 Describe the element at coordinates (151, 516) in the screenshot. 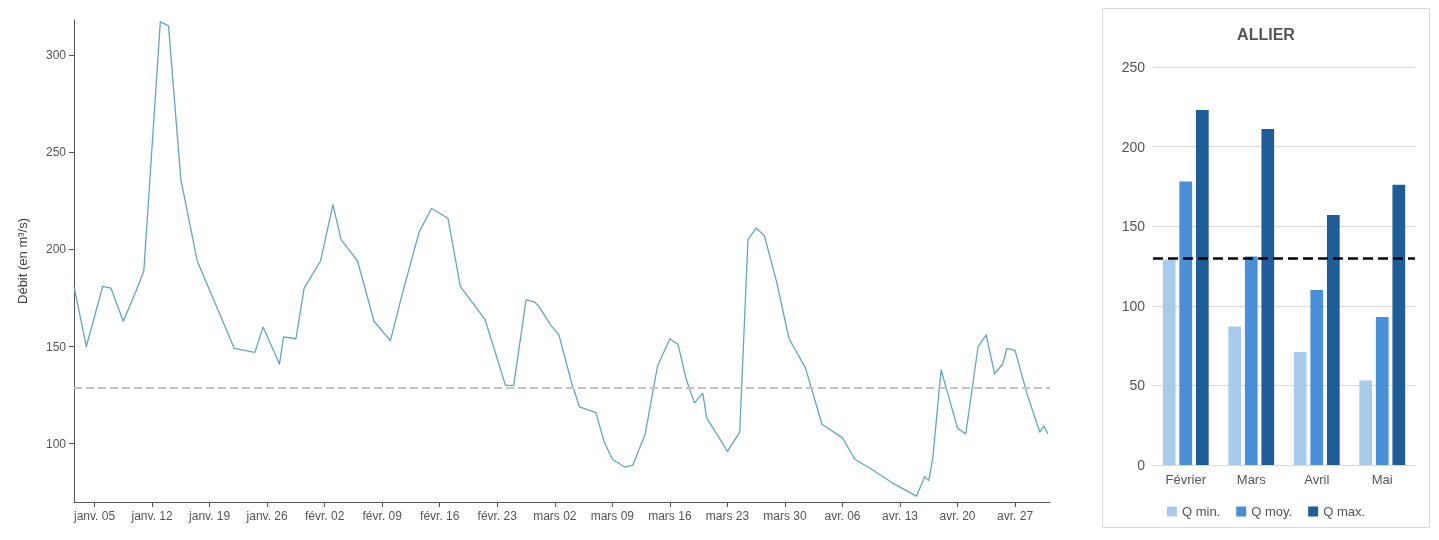

I see `x-tick-label: janv. 12` at that location.